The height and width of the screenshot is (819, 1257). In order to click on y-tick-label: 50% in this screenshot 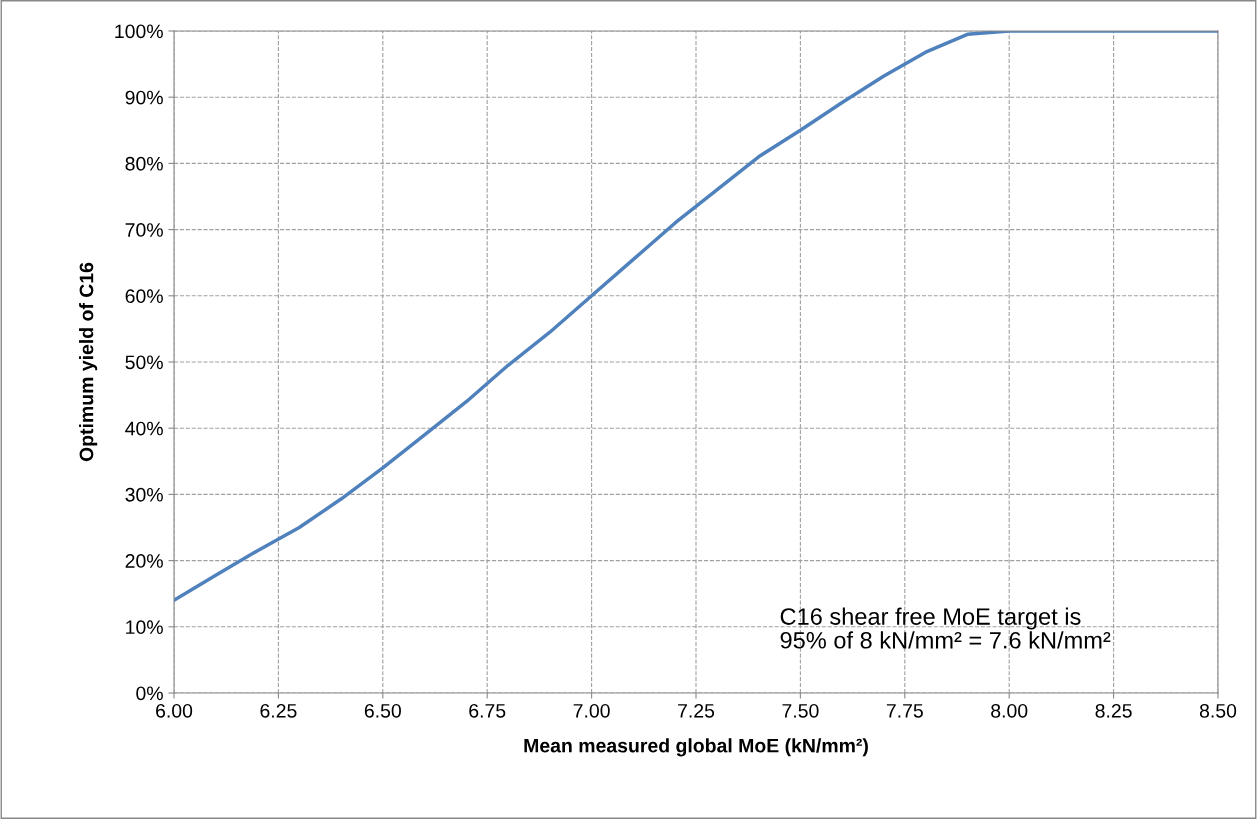, I will do `click(144, 362)`.